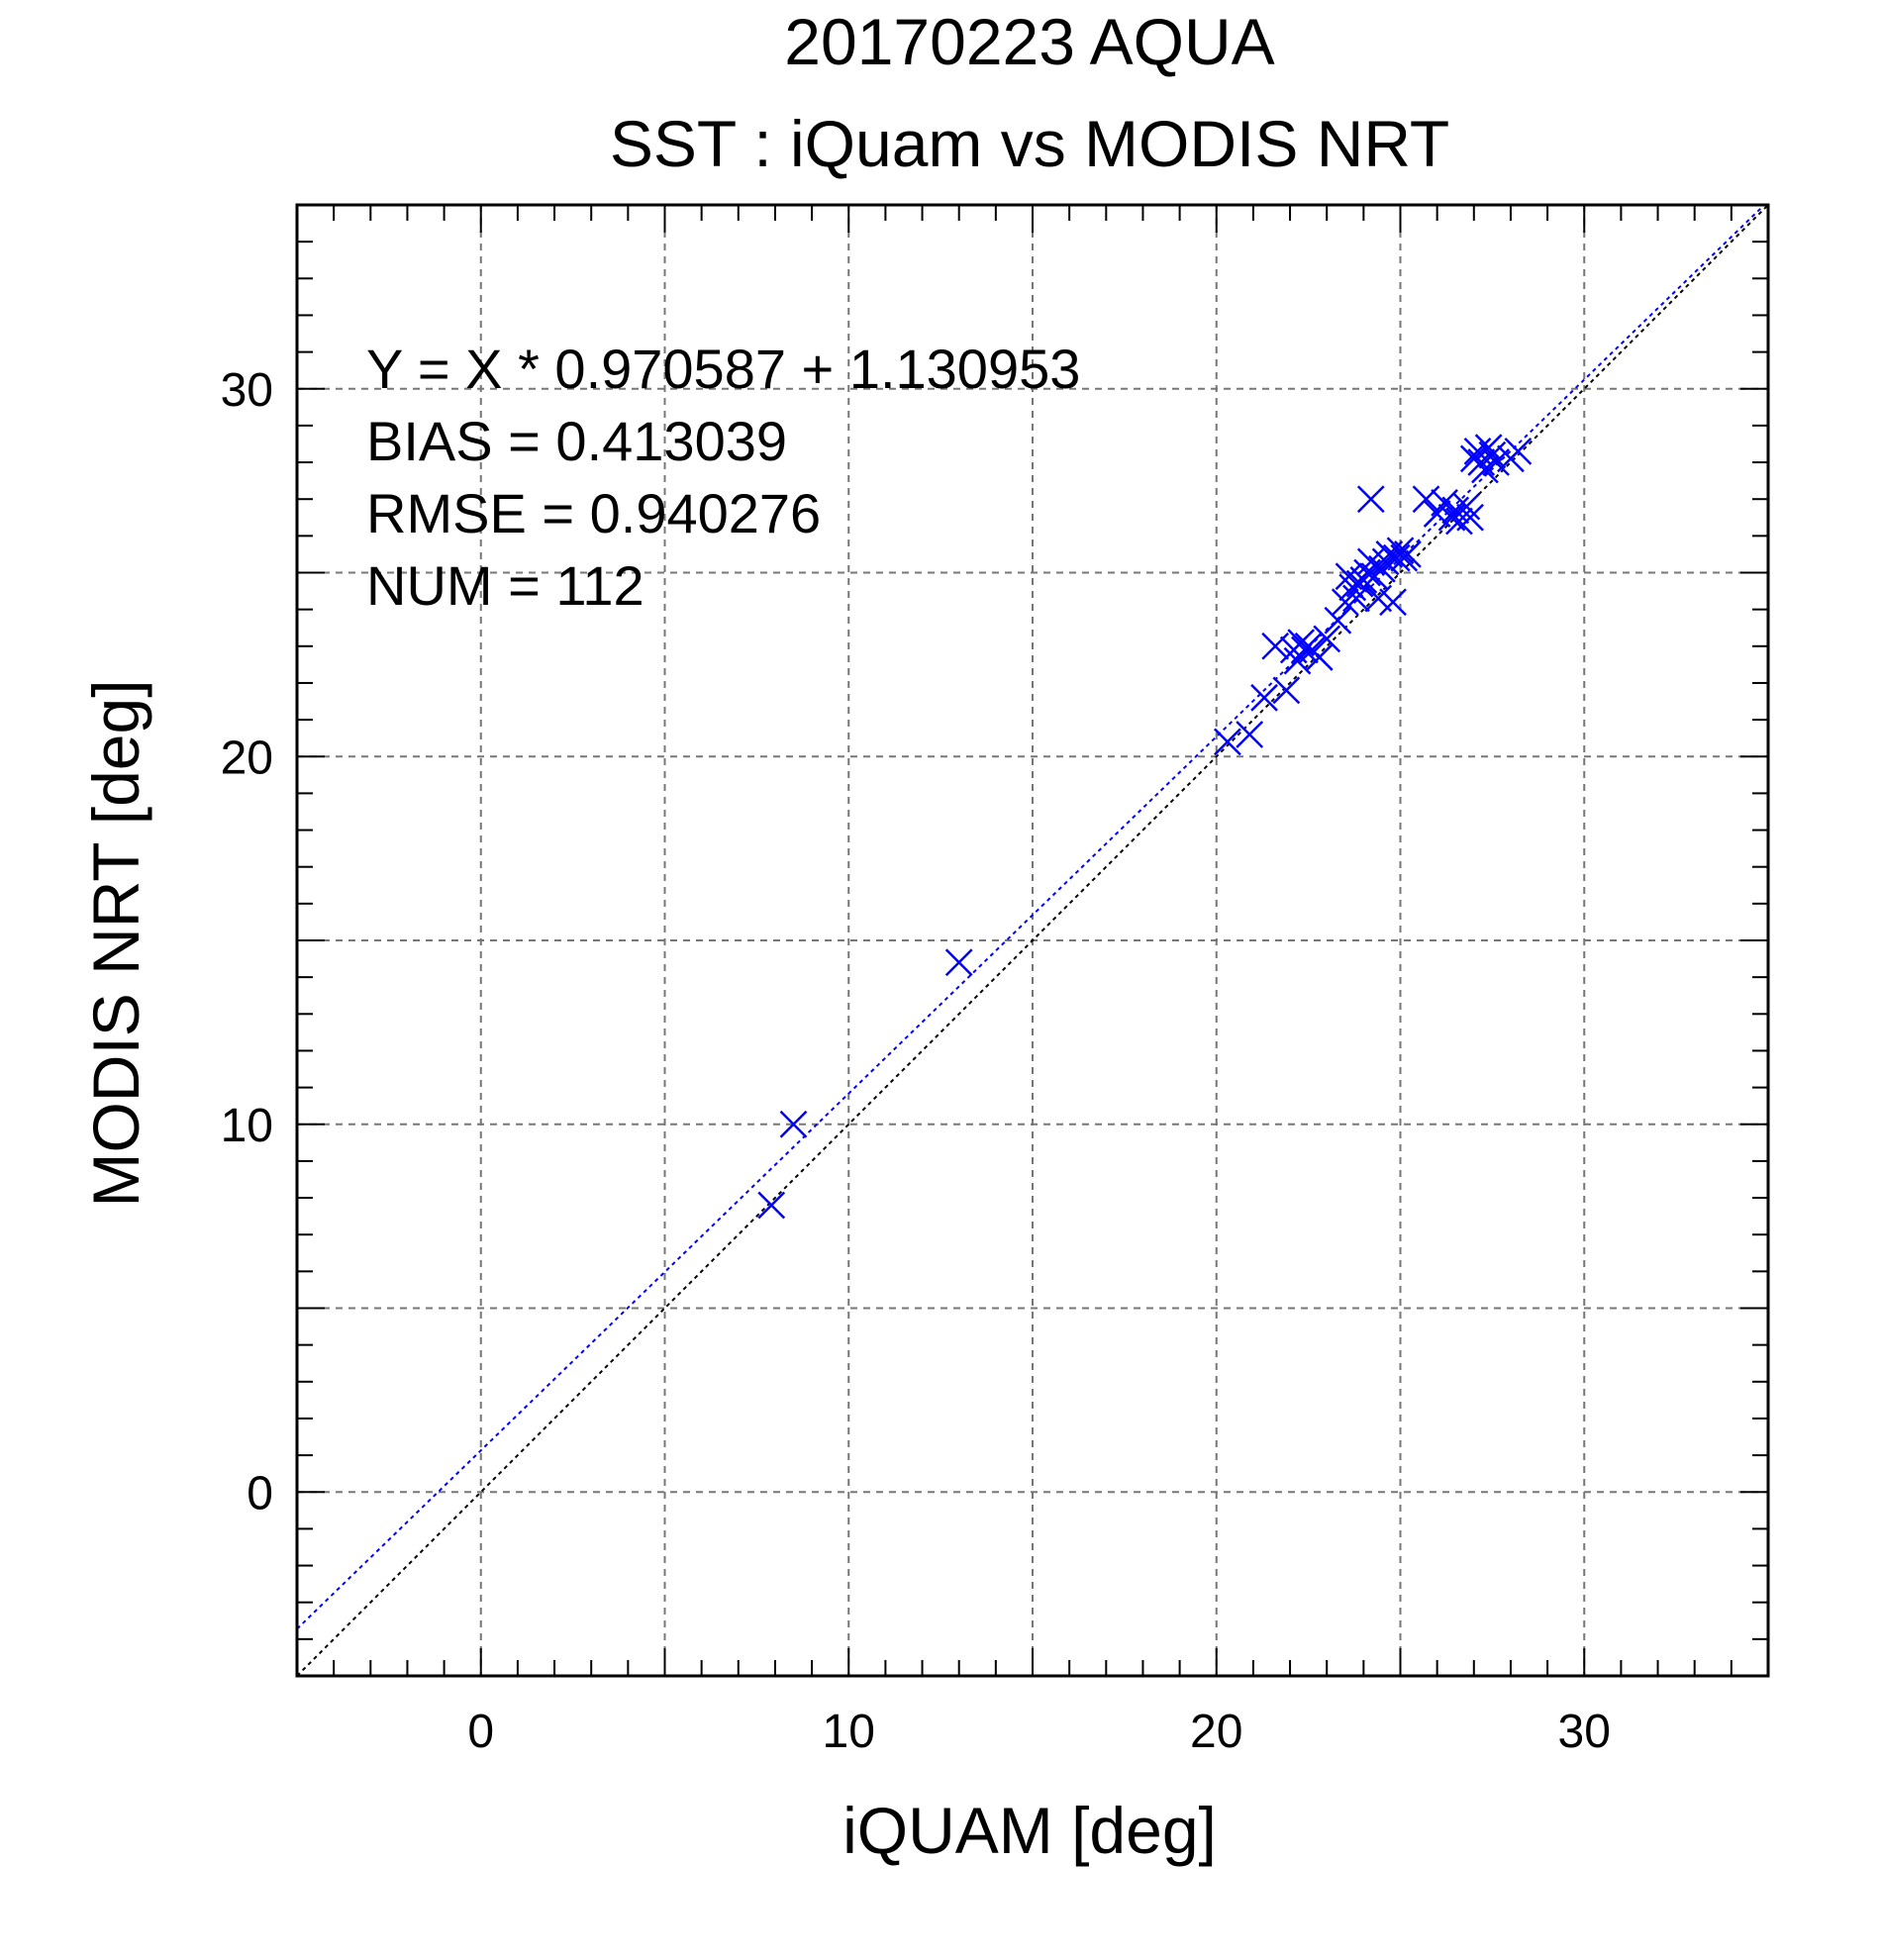 This screenshot has height=1960, width=1881. Describe the element at coordinates (1030, 143) in the screenshot. I see `chart-subtitle: SST : iQuam vs MODIS NRT` at that location.